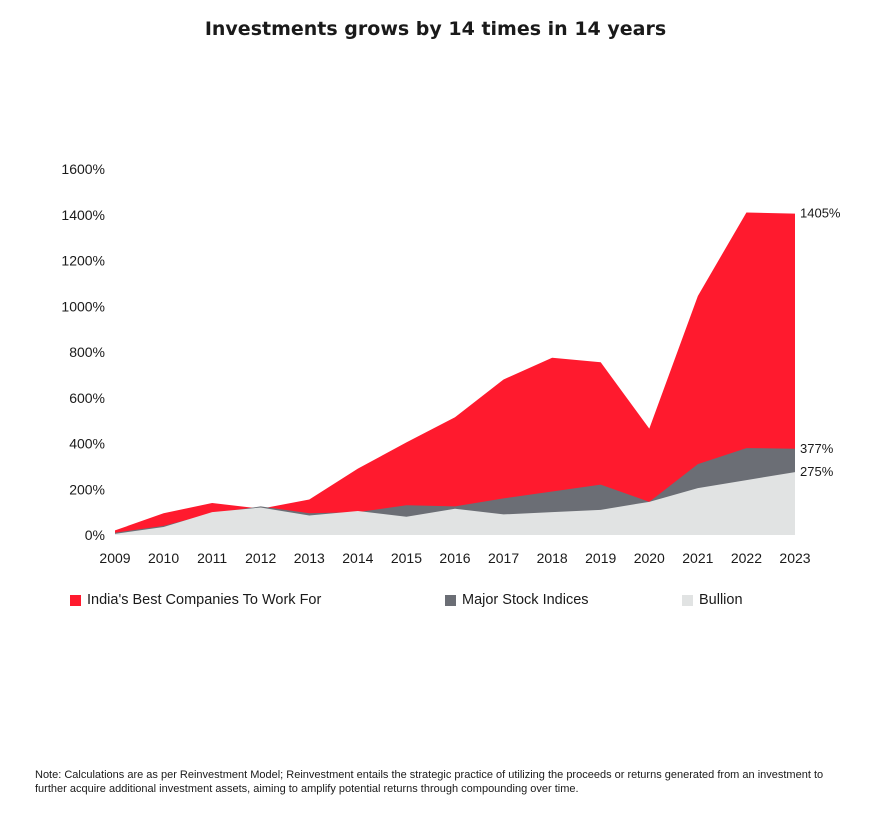 Image resolution: width=871 pixels, height=835 pixels. I want to click on x-tick-label: 2012, so click(260, 558).